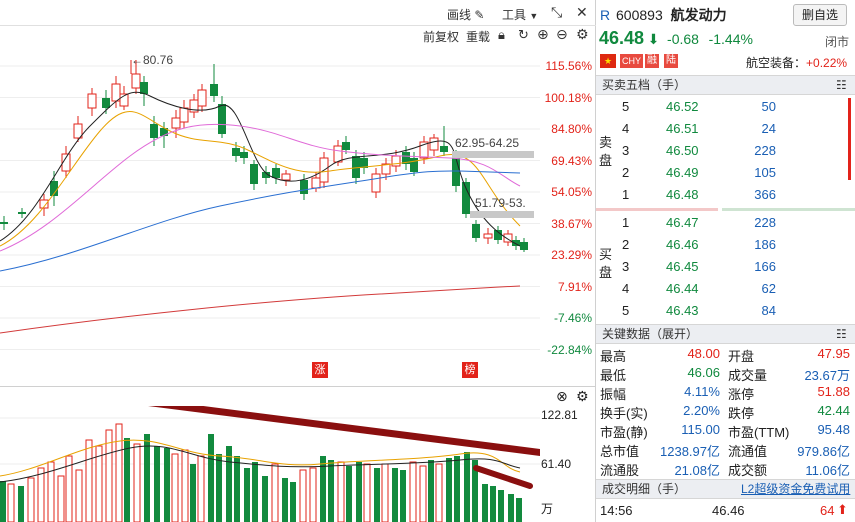 Image resolution: width=855 pixels, height=522 pixels. Describe the element at coordinates (741, 394) in the screenshot. I see `keydata-label: 涨停` at that location.